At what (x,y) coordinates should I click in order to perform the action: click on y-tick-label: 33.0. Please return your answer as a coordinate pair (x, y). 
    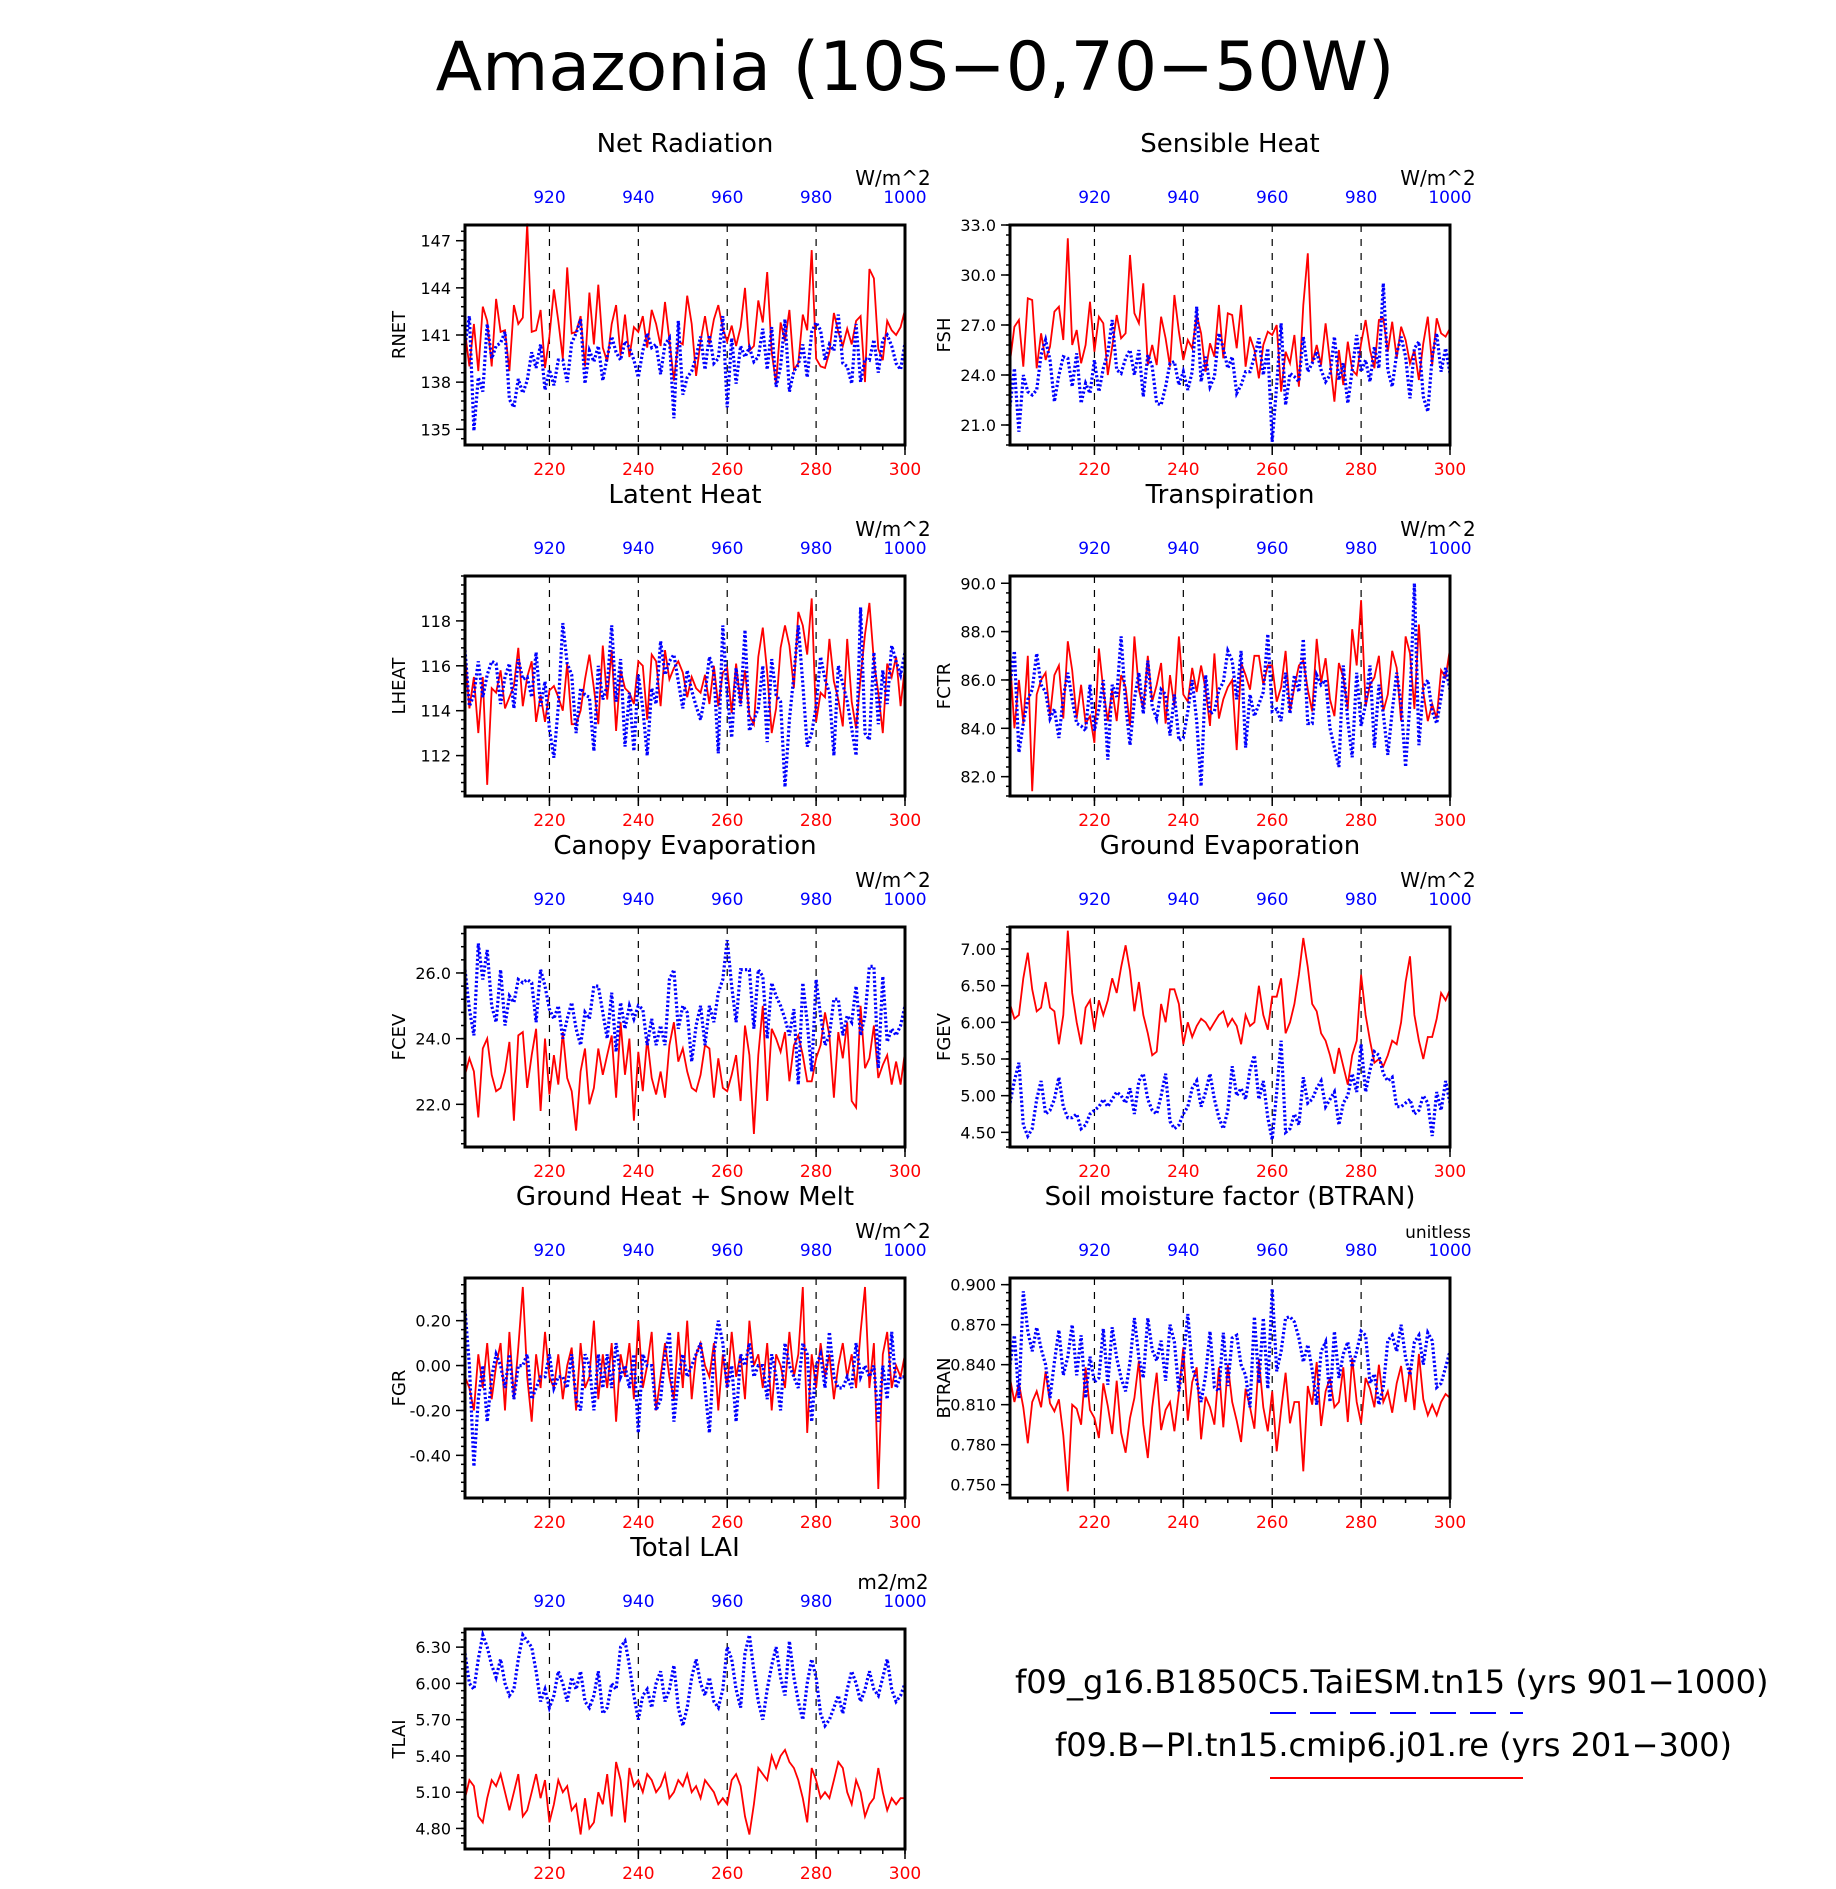
    Looking at the image, I should click on (978, 225).